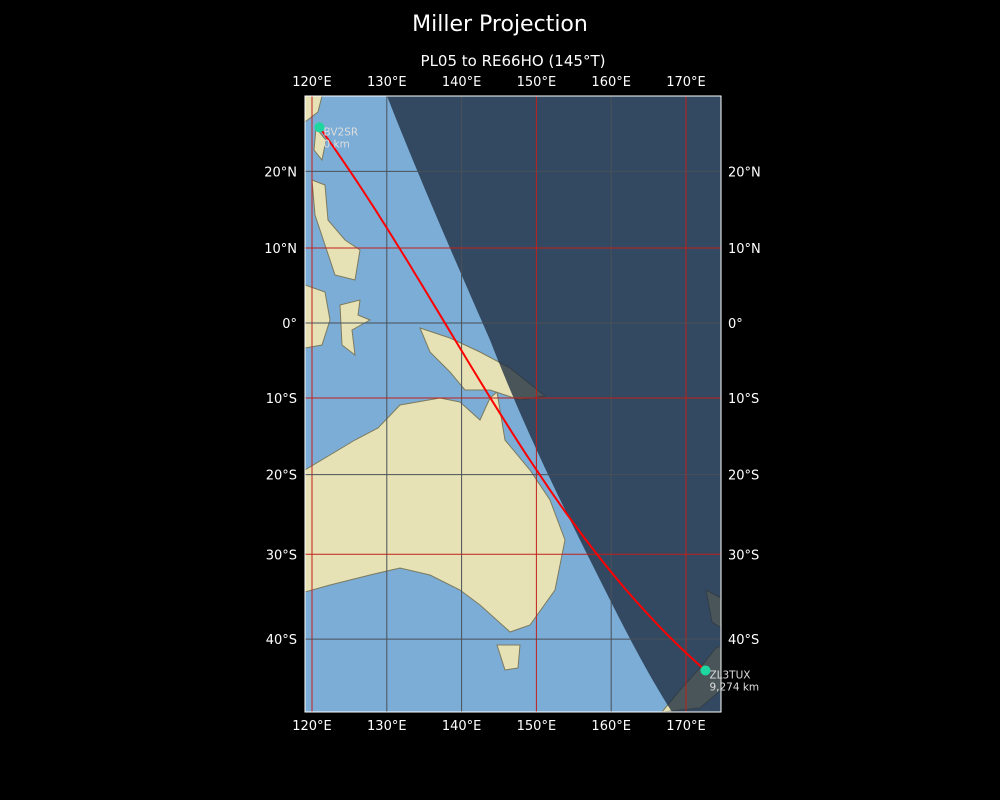 Image resolution: width=1000 pixels, height=800 pixels. What do you see at coordinates (281, 476) in the screenshot?
I see `lat-tick-label-left: 20°S` at bounding box center [281, 476].